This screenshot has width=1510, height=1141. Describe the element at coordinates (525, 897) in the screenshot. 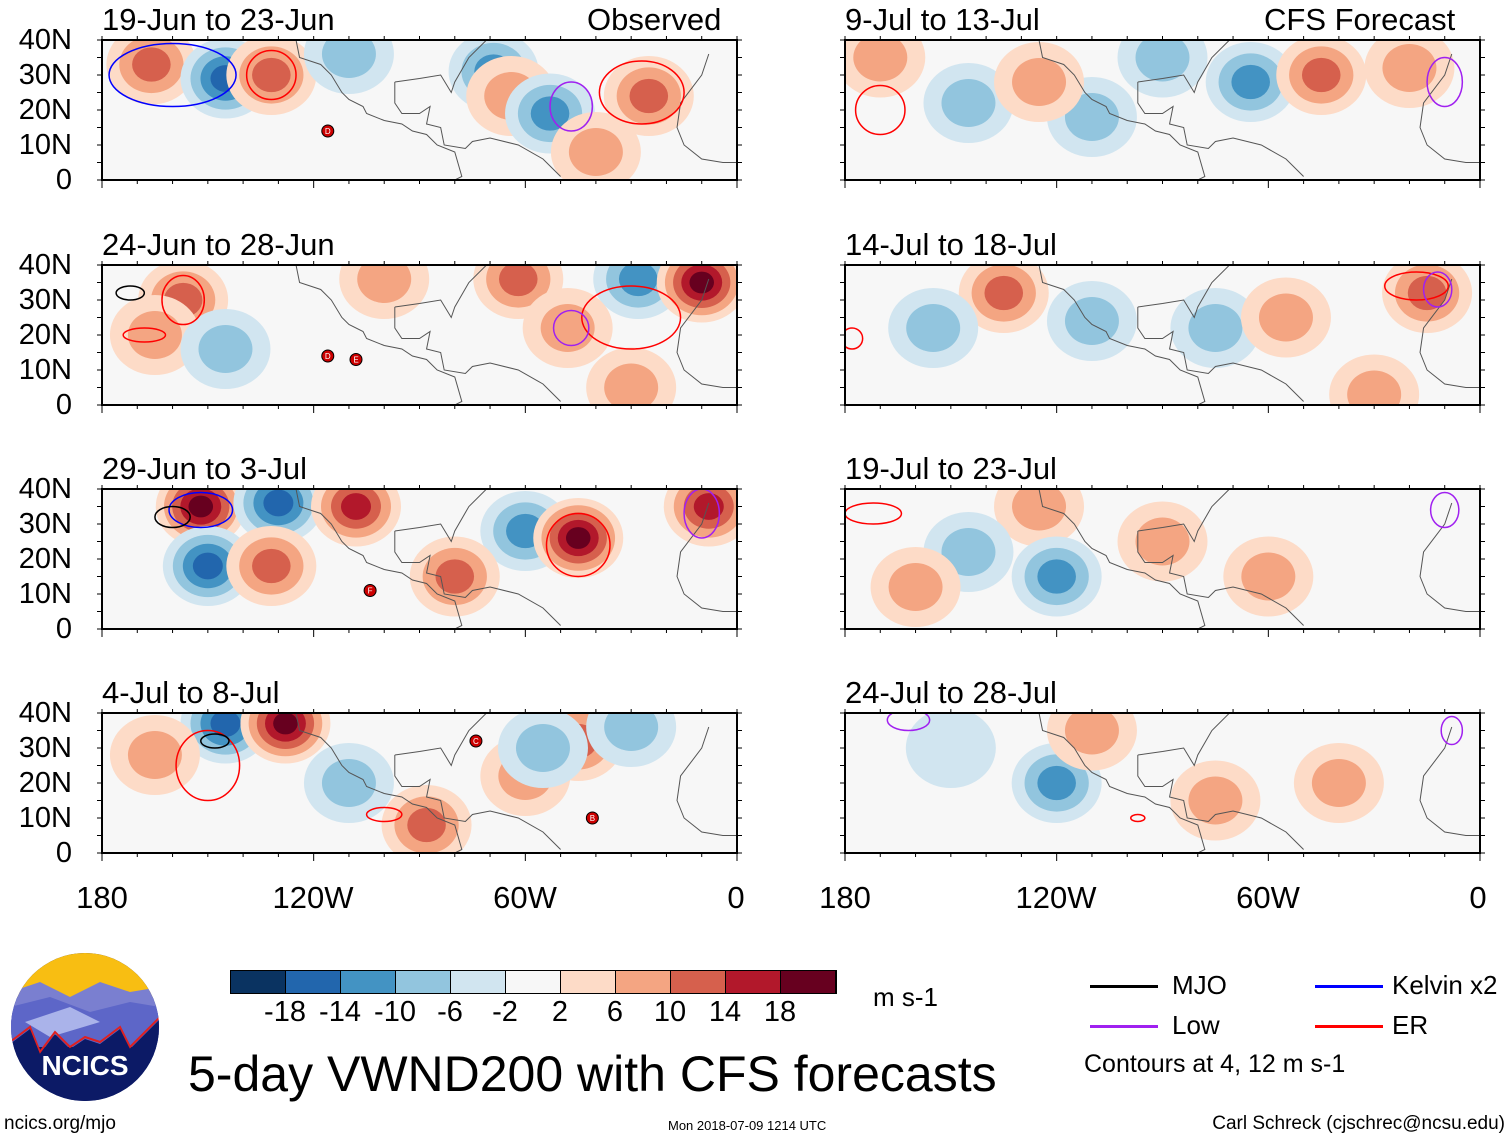

I see `lon-label: 60W` at that location.